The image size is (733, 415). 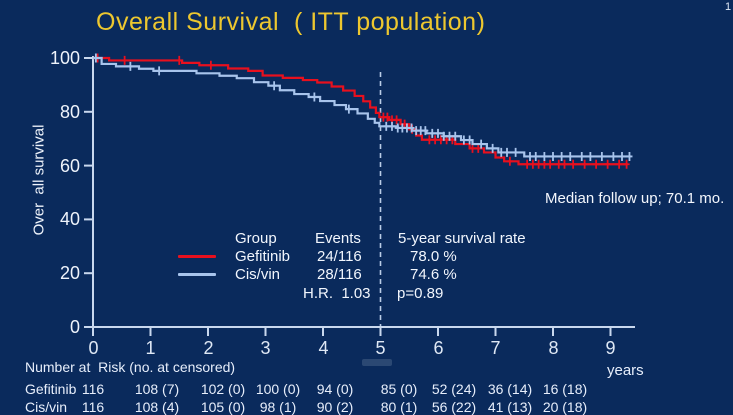 What do you see at coordinates (495, 348) in the screenshot?
I see `x-tick-label: 7` at bounding box center [495, 348].